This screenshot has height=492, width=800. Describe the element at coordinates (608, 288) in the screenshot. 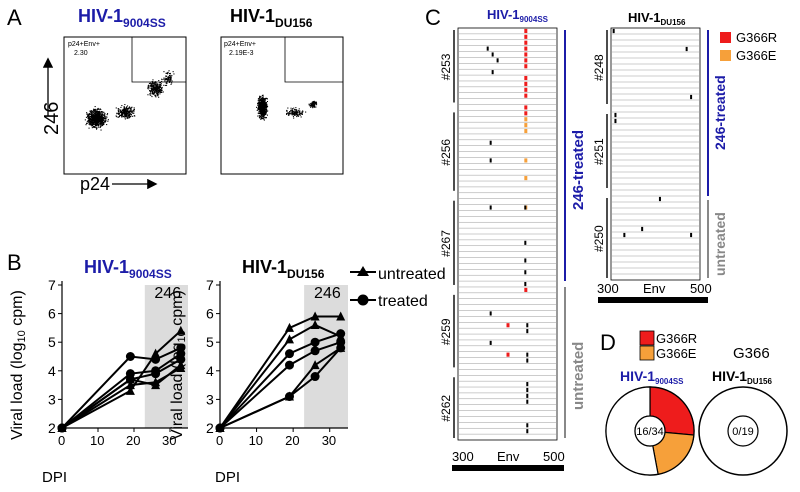

I see `right-axis-start: 300` at that location.